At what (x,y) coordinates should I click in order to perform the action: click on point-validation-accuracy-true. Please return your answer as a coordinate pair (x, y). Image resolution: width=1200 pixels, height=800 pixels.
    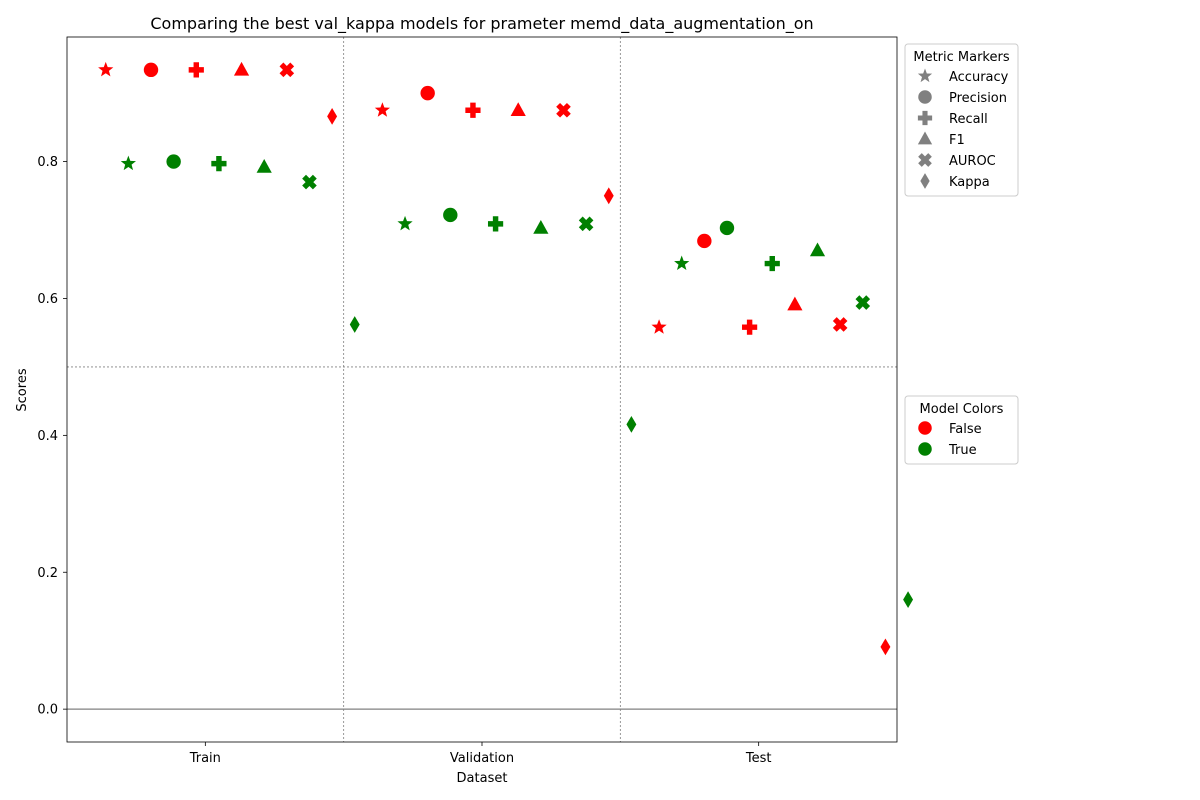
    Looking at the image, I should click on (405, 223).